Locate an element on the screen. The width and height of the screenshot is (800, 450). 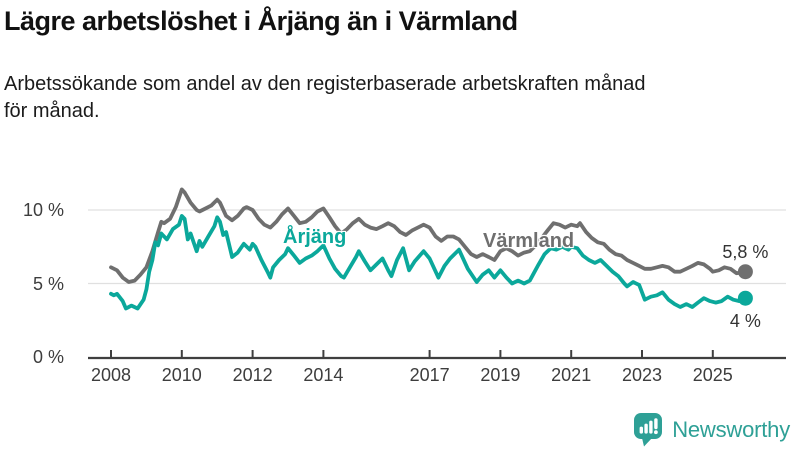
x-tick-label-2008: 2008 is located at coordinates (111, 375).